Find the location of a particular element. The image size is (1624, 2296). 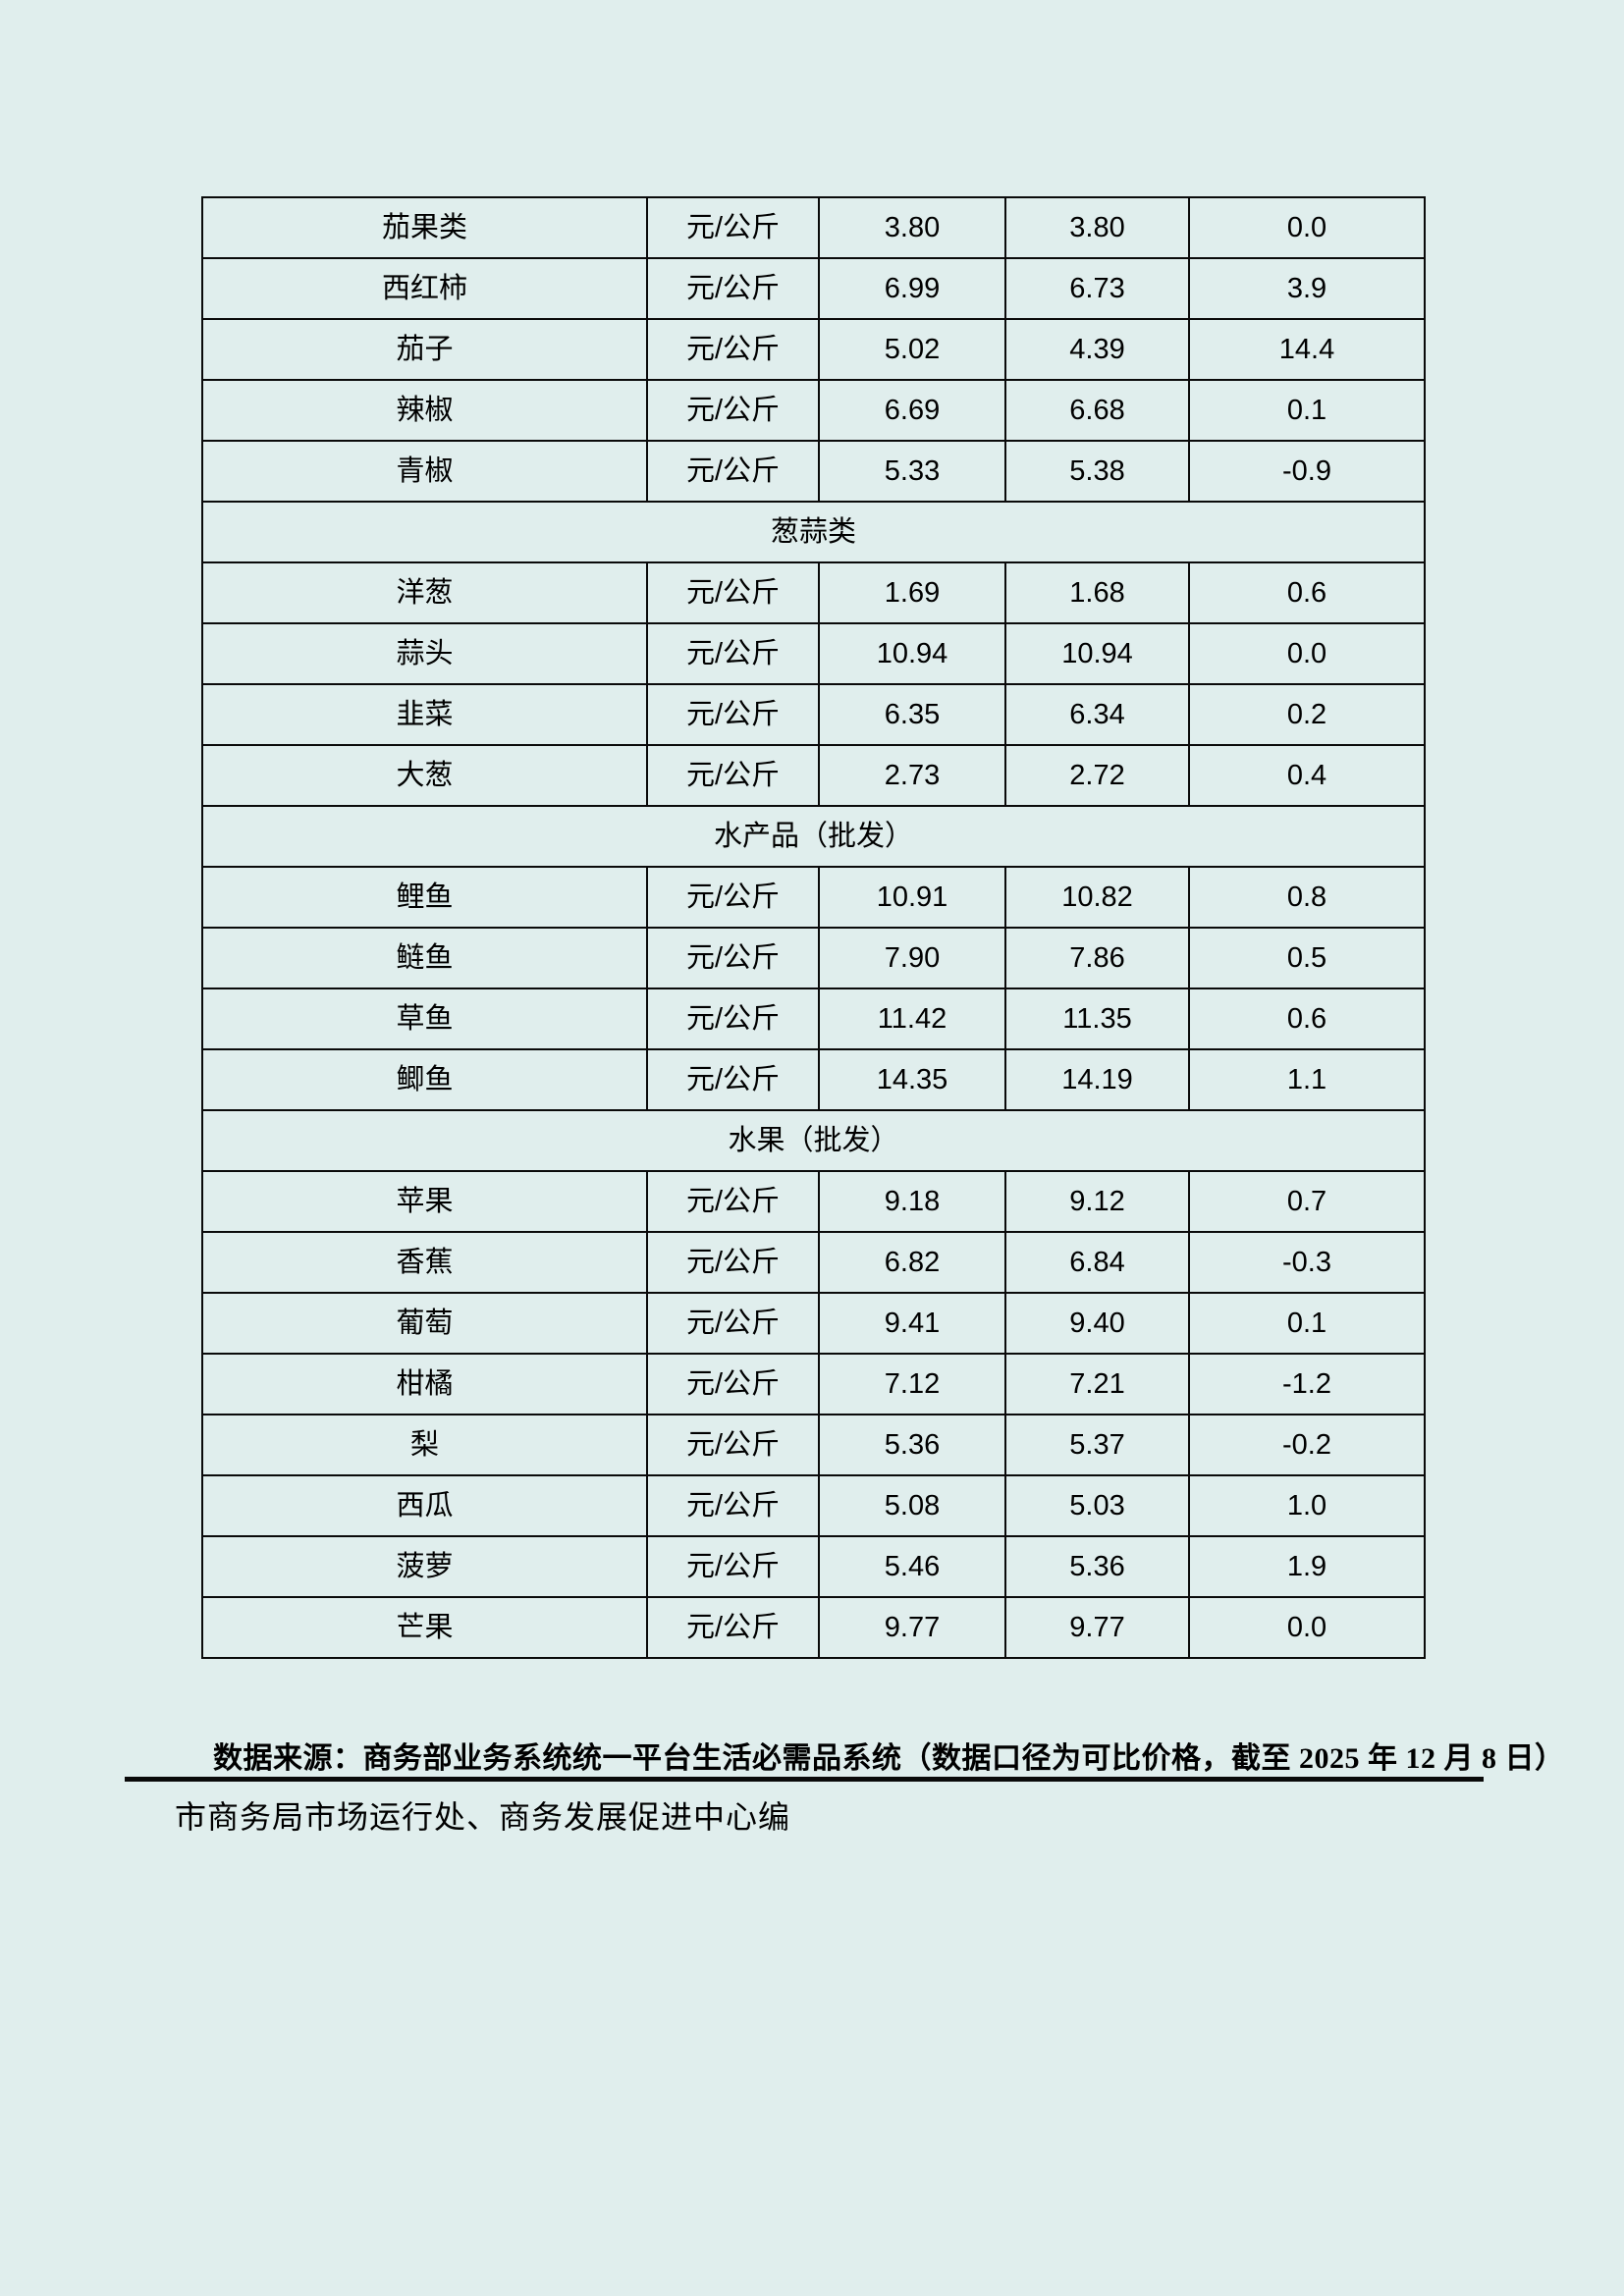

price-today-cell: 9.41 is located at coordinates (912, 1324).